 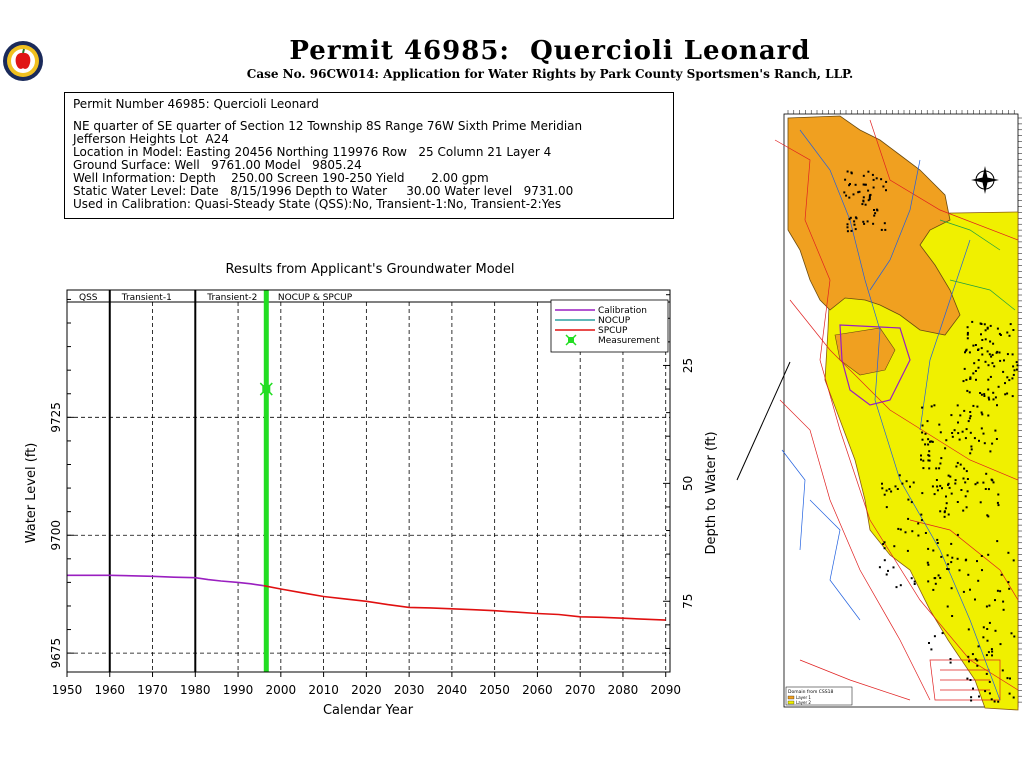 What do you see at coordinates (803, 702) in the screenshot?
I see `map-legend-layer2: Layer 2` at bounding box center [803, 702].